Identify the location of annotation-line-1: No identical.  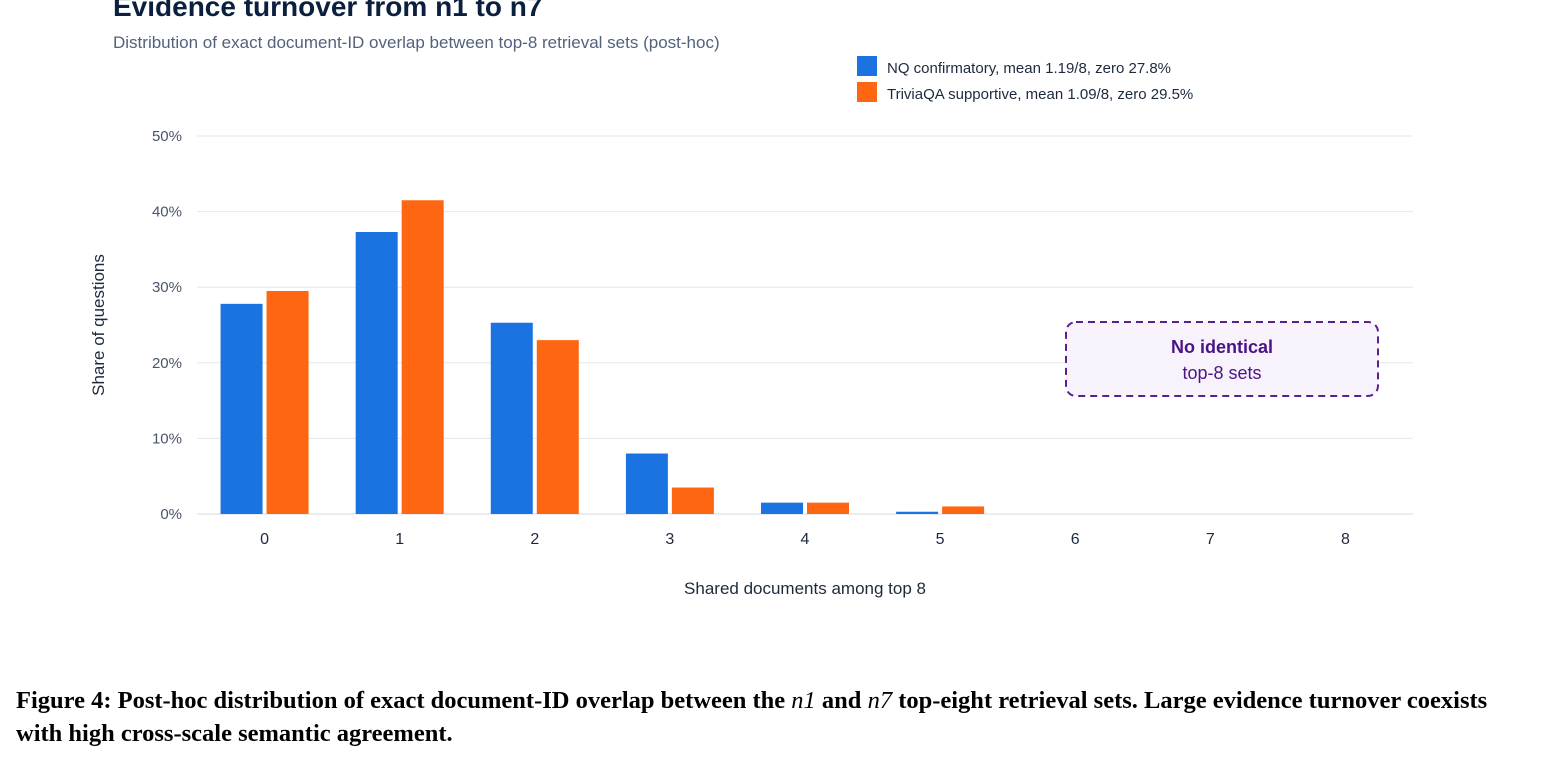
(1222, 347).